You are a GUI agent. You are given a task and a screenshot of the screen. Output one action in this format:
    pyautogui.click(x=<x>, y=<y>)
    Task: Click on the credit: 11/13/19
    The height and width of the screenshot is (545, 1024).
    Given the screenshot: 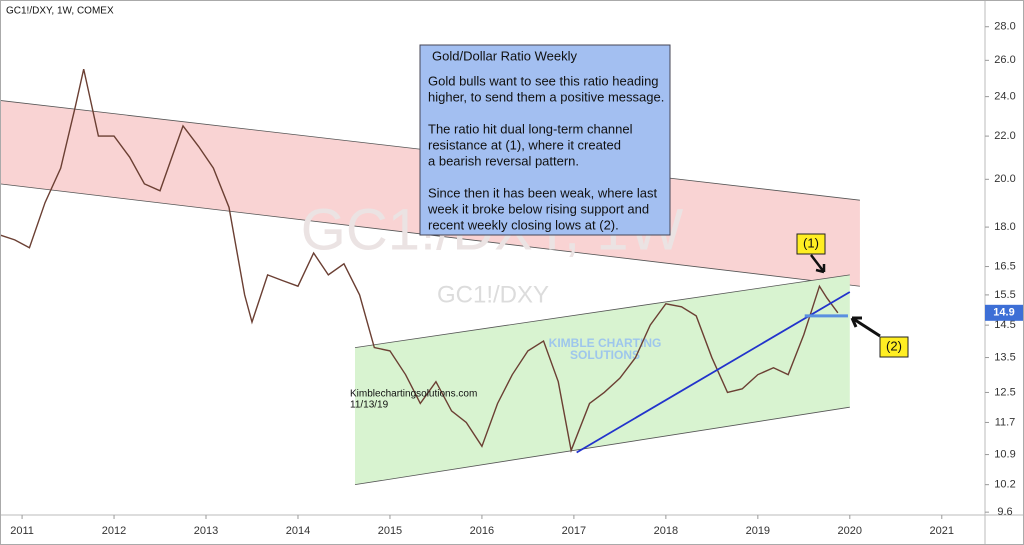 What is the action you would take?
    pyautogui.click(x=369, y=405)
    